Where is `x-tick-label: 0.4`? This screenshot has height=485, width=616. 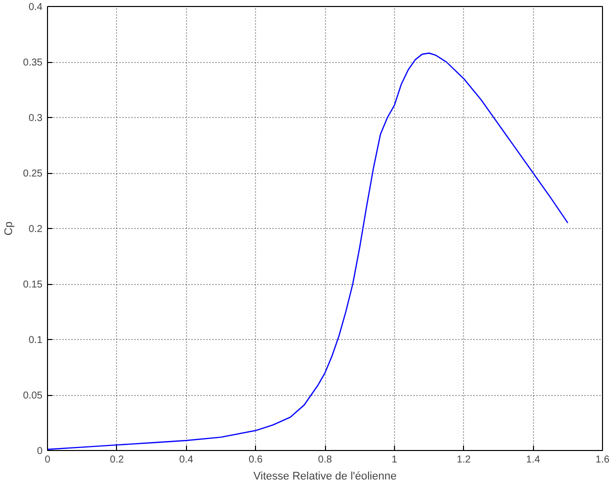
x-tick-label: 0.4 is located at coordinates (186, 460).